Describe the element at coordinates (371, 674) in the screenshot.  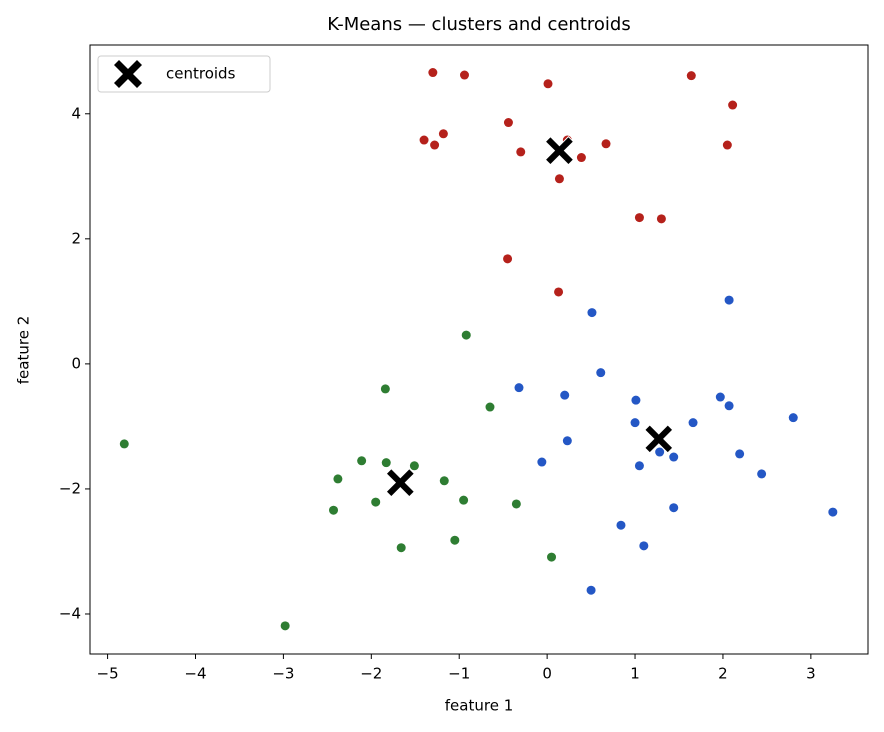
I see `x-tick-label: −2` at that location.